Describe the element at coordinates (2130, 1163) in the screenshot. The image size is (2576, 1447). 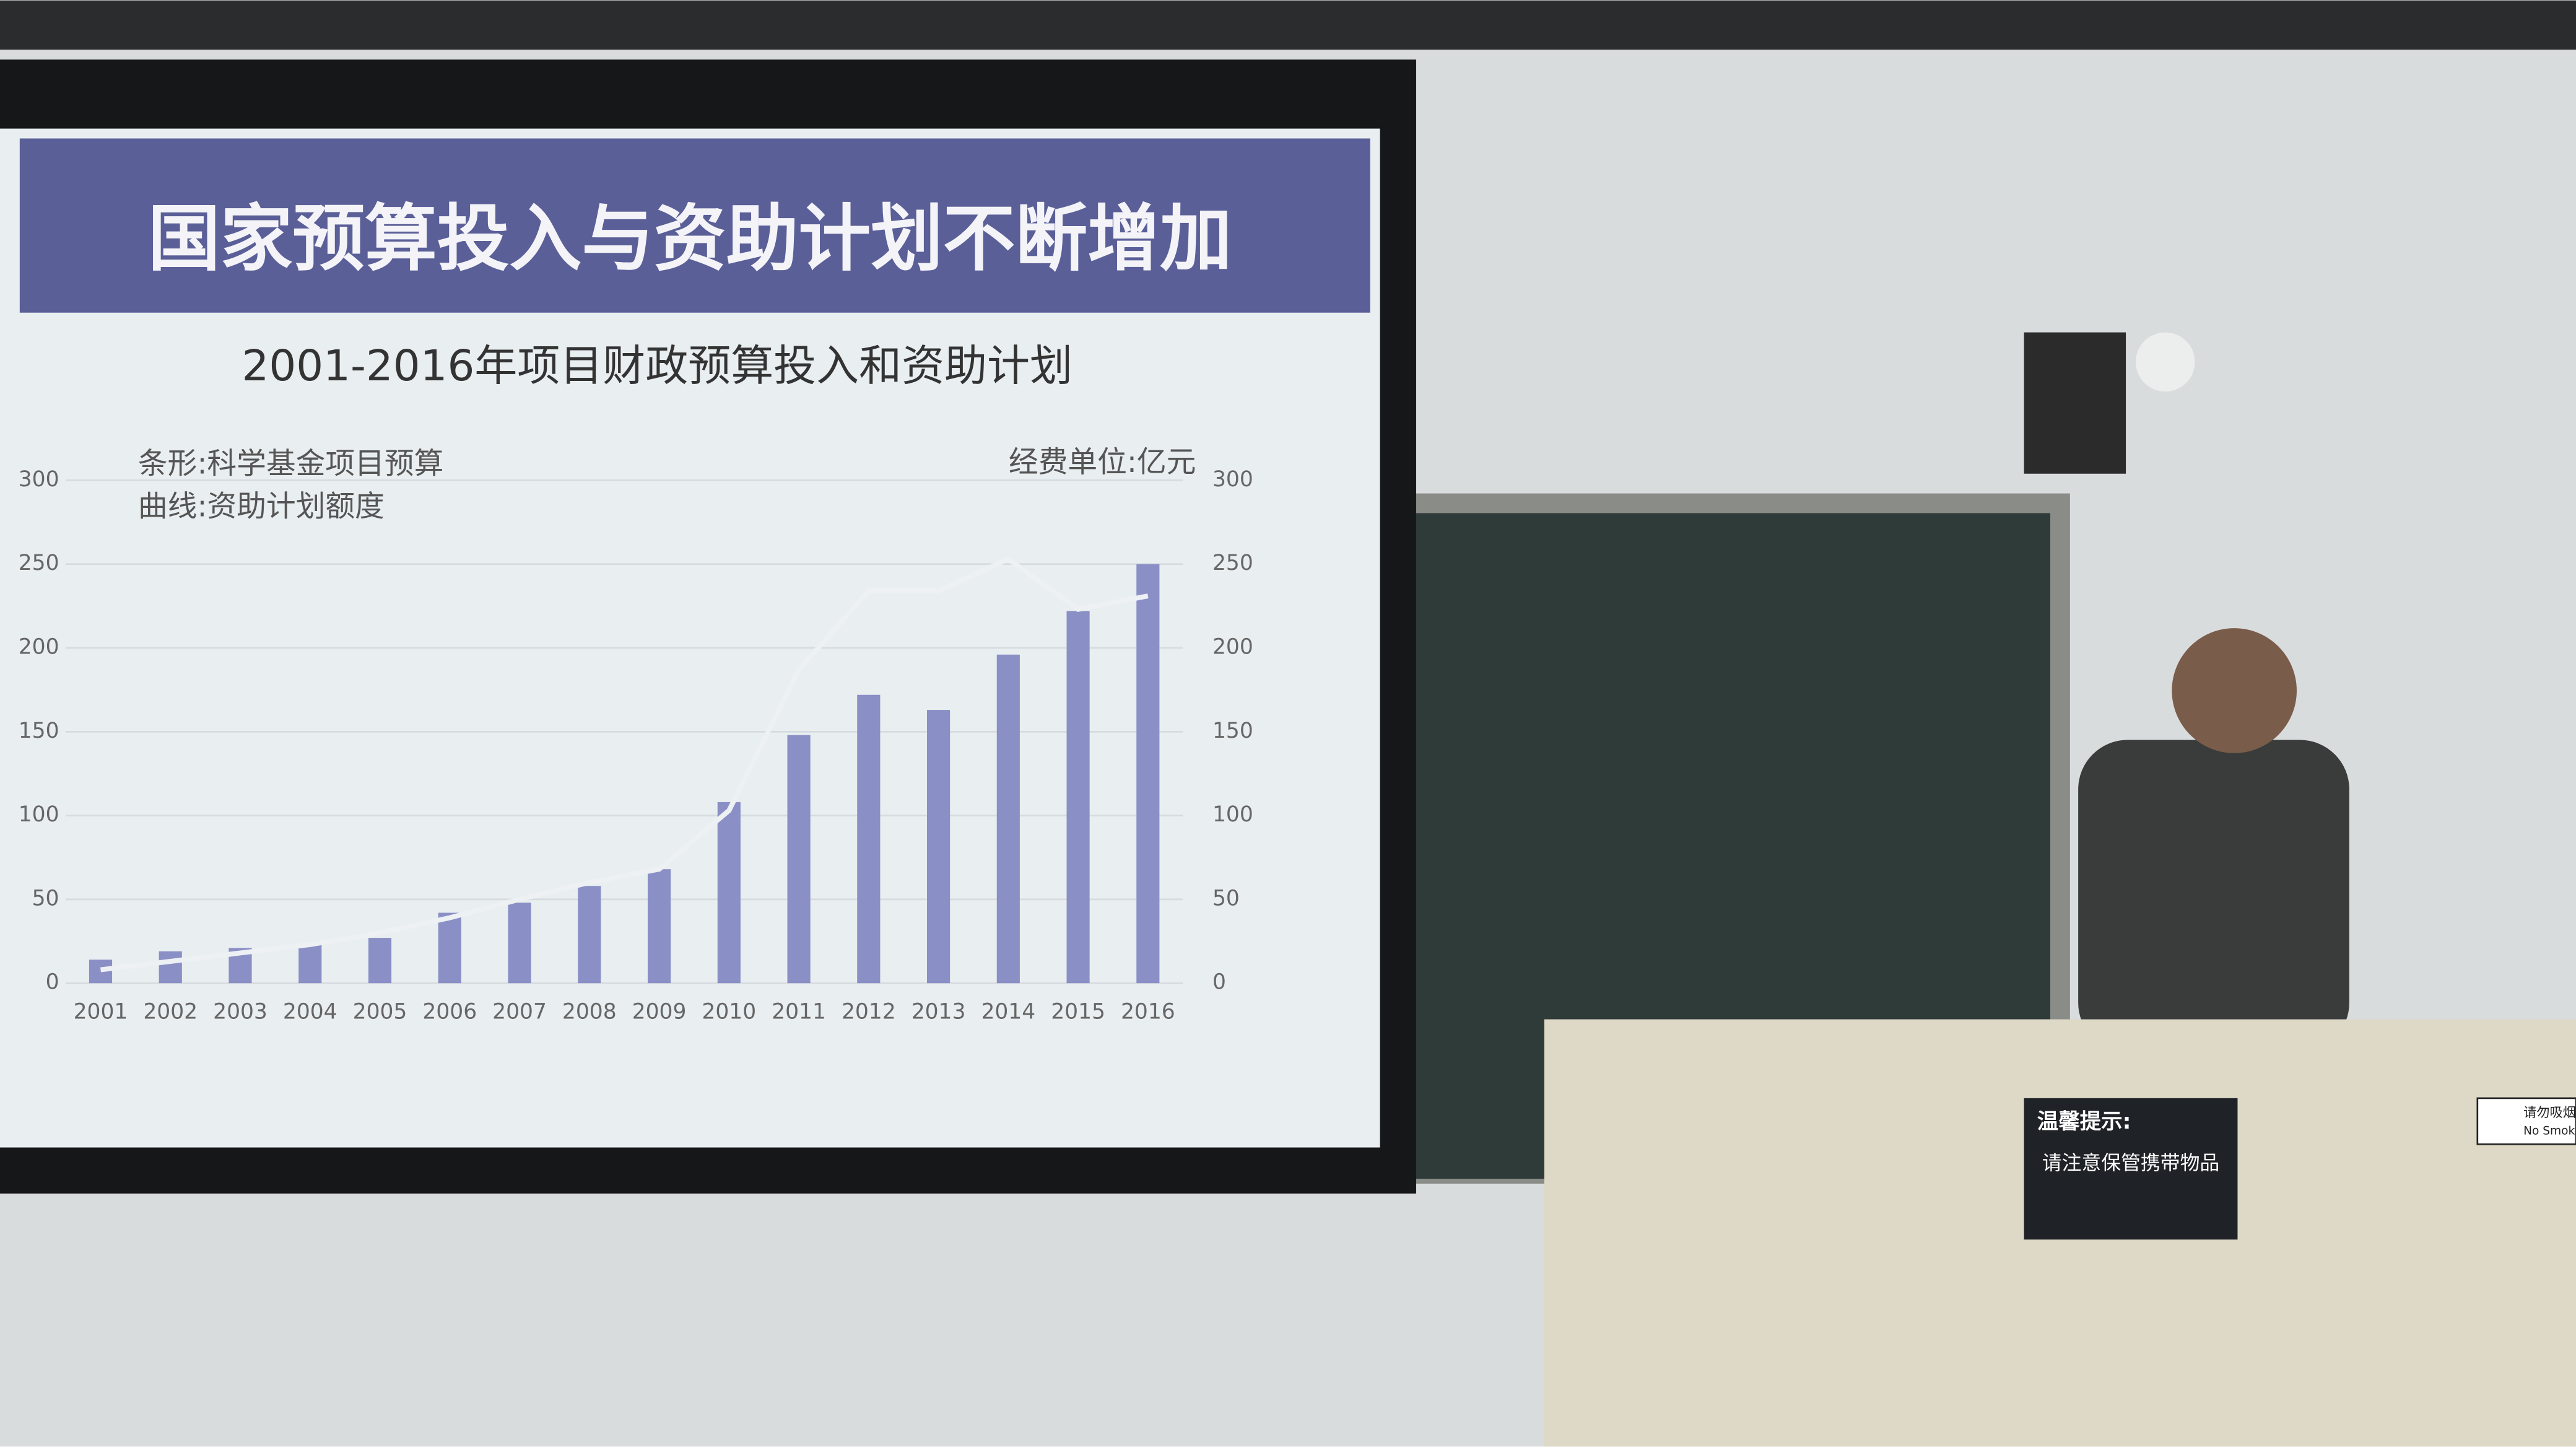
I see `sign-text: 请注意保管携带物品` at that location.